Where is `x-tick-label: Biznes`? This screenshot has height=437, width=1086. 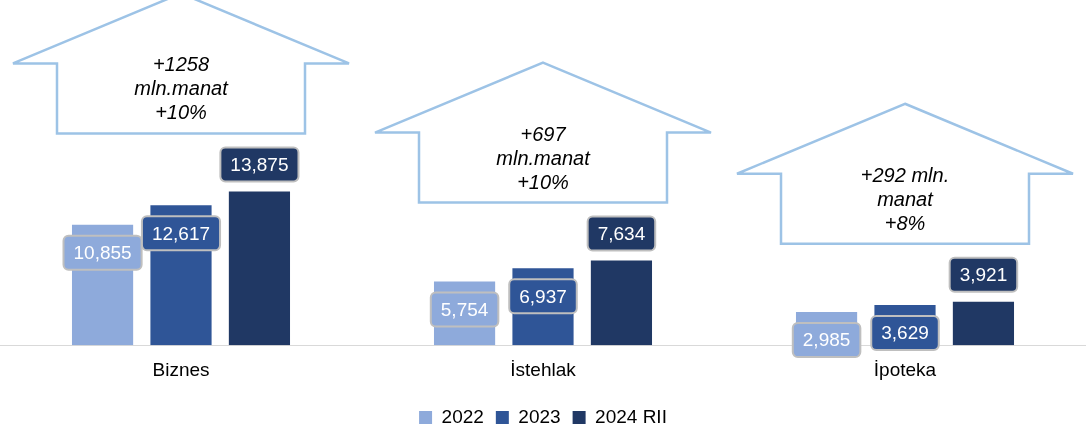 x-tick-label: Biznes is located at coordinates (181, 369).